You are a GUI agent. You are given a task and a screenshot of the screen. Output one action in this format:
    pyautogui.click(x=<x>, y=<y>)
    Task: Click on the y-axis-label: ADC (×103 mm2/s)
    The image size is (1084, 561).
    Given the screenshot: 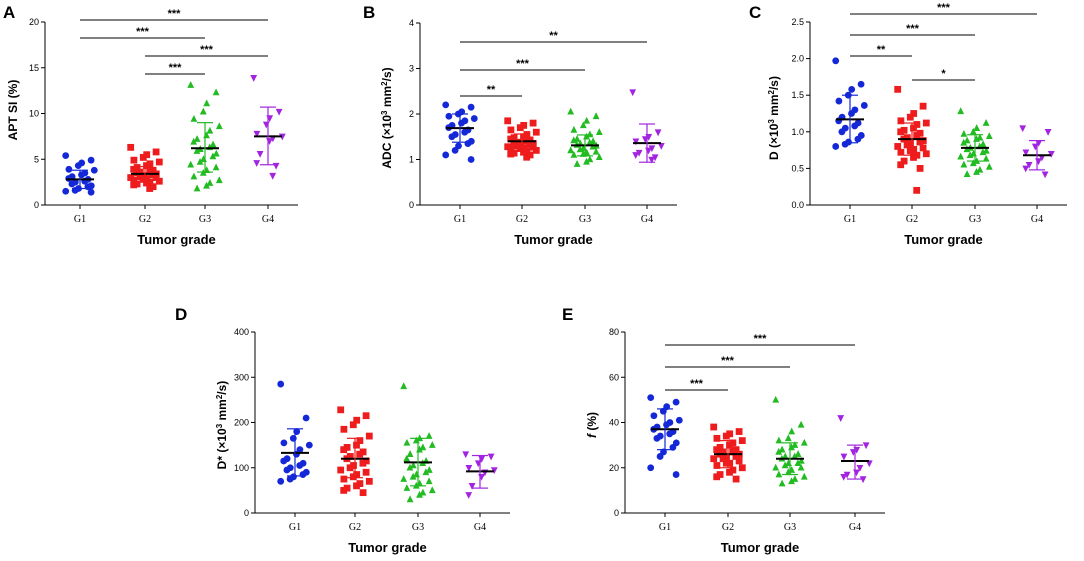 What is the action you would take?
    pyautogui.click(x=387, y=117)
    